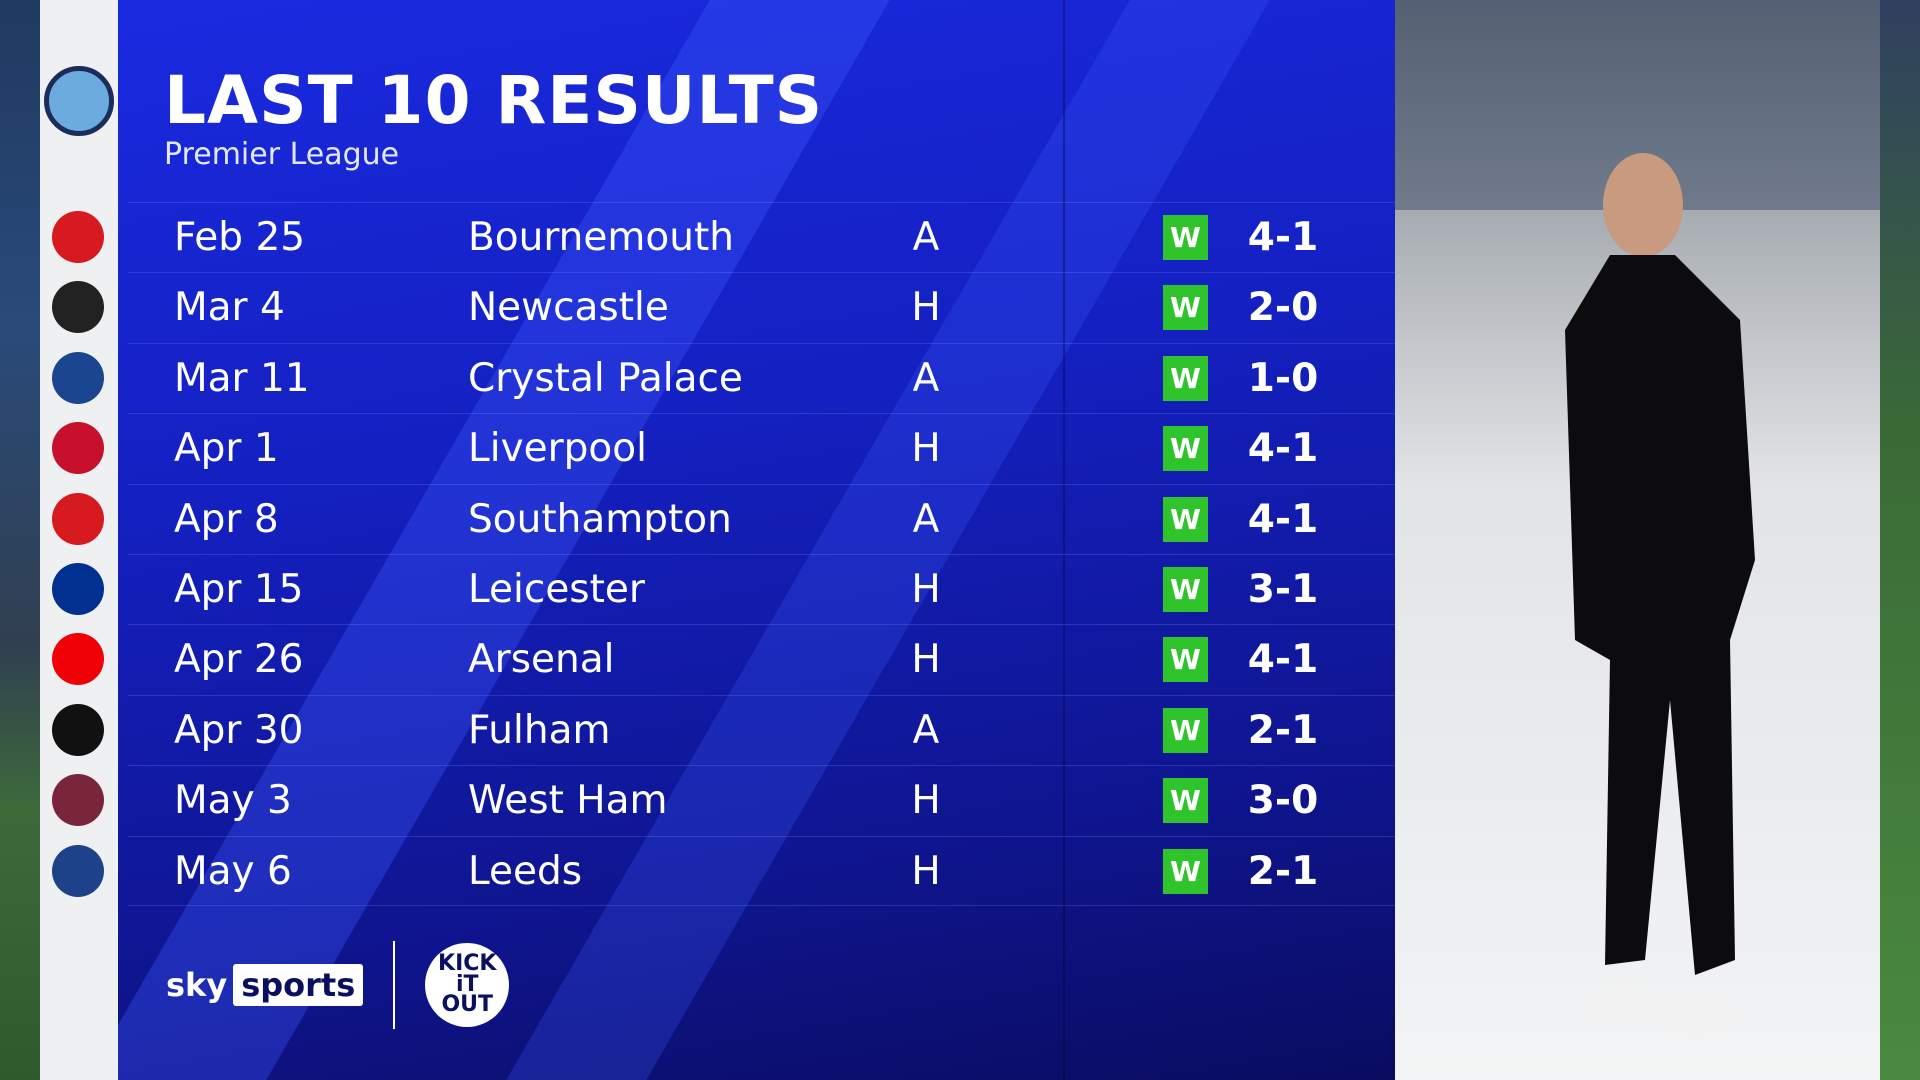 Image resolution: width=1920 pixels, height=1080 pixels. I want to click on result-row: Mar 4 Newcastle H W 2-0, so click(761, 307).